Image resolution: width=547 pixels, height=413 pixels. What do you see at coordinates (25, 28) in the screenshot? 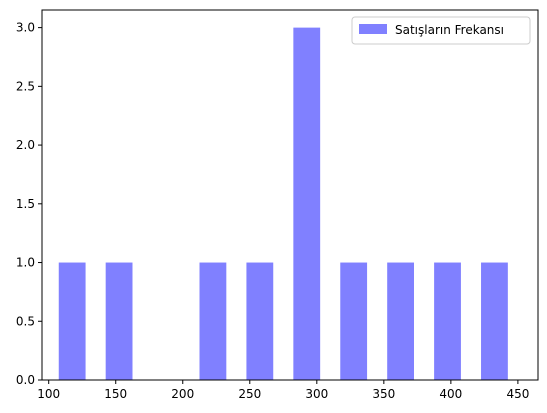
I see `y-tick-label: 3.0` at bounding box center [25, 28].